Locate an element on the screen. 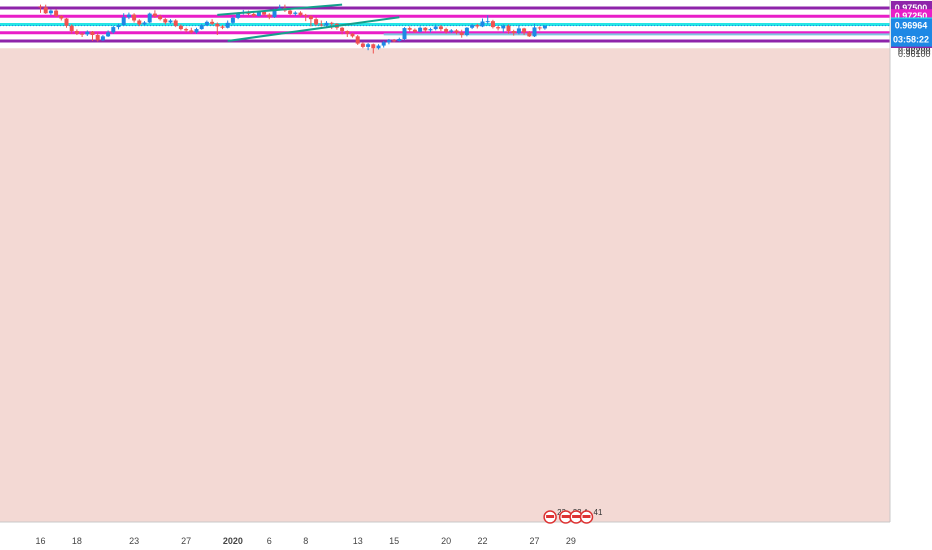 Image resolution: width=932 pixels, height=550 pixels. level-tag: 0.97500 is located at coordinates (911, 8).